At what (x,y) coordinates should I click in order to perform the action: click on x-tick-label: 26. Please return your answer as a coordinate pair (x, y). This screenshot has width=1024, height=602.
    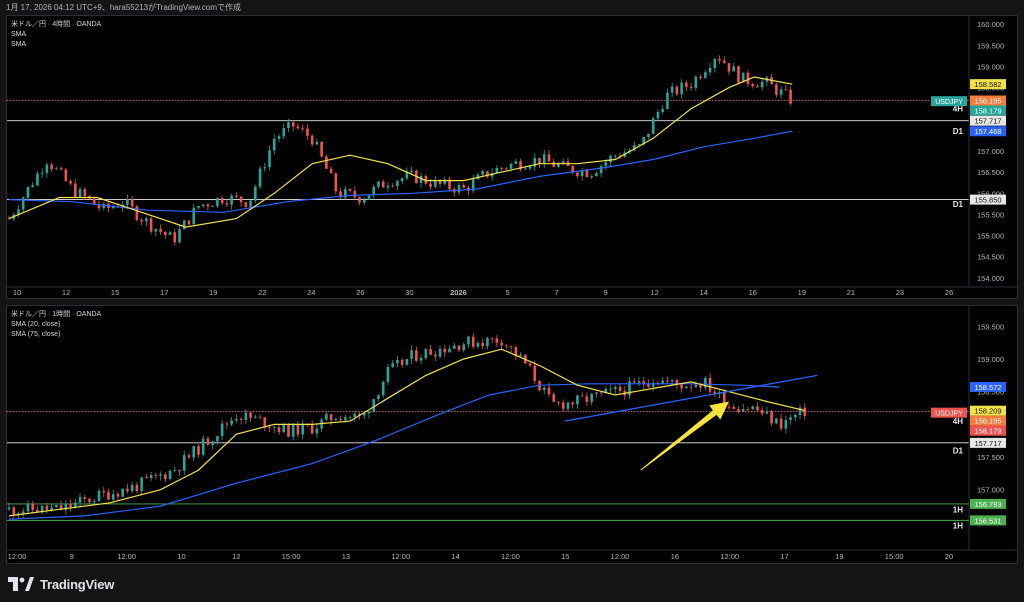
    Looking at the image, I should click on (949, 292).